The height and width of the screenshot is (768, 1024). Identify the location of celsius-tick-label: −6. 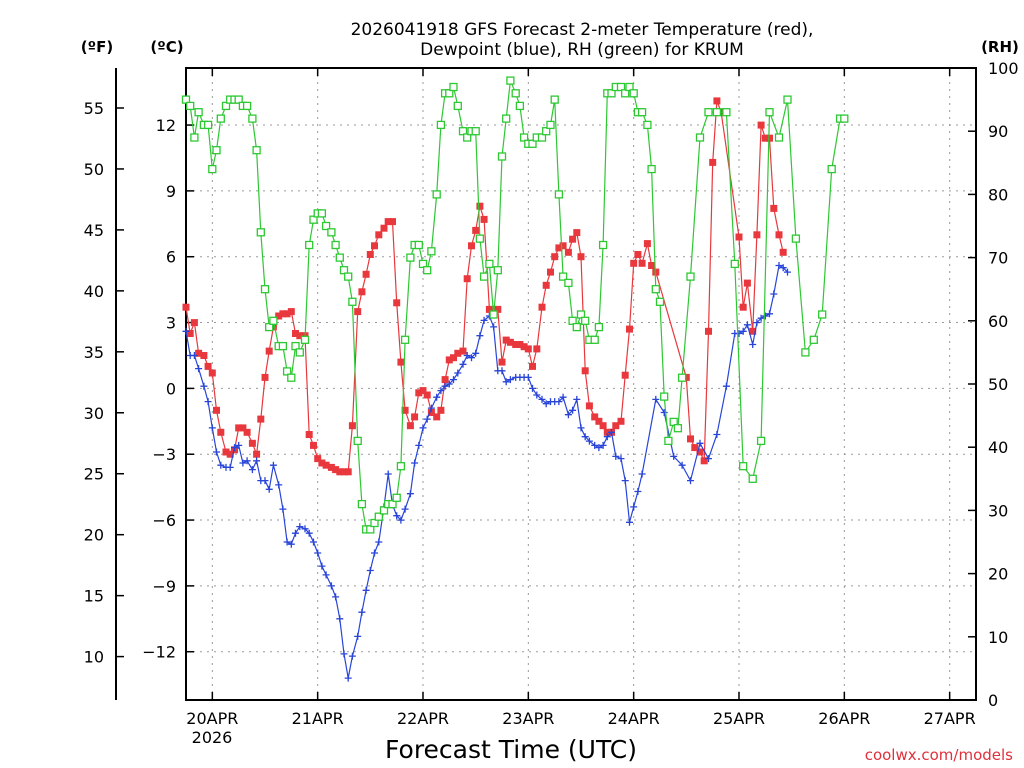
(164, 520).